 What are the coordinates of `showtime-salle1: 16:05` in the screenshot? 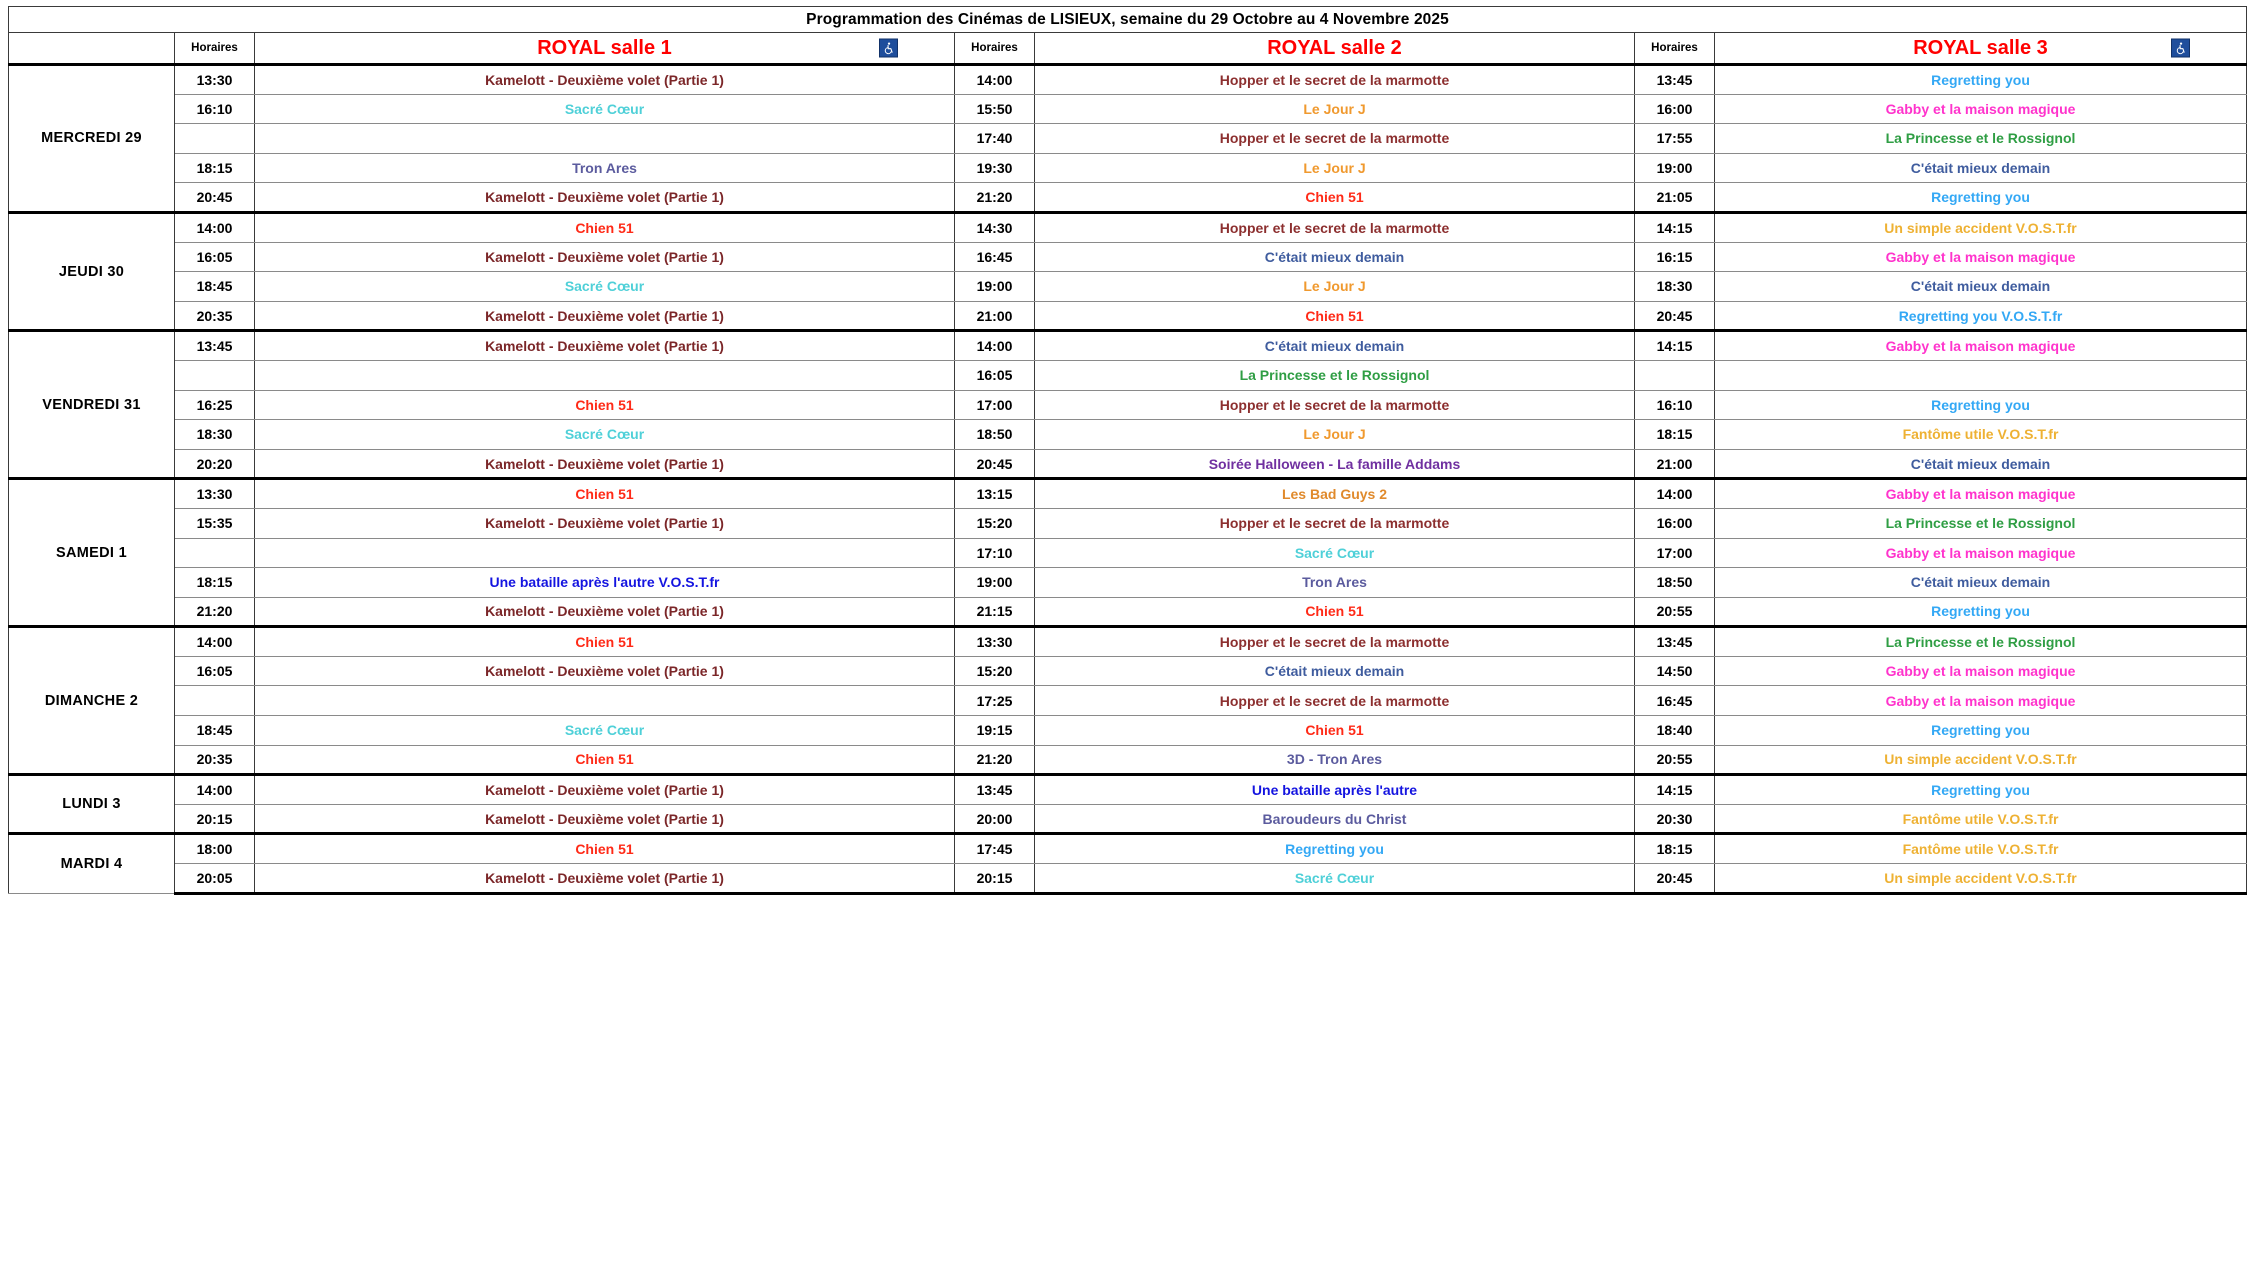 It's located at (214, 671).